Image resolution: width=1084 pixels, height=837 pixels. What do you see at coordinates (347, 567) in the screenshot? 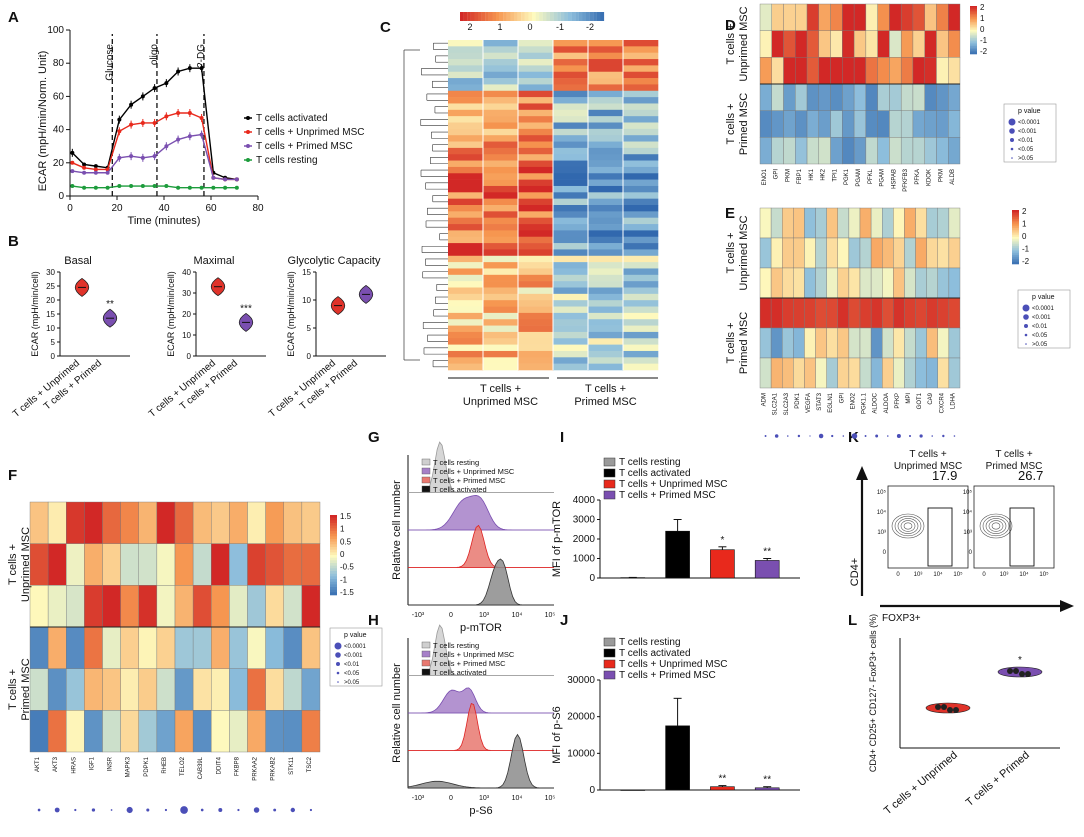
I see `colorbar-tick: -0.5` at bounding box center [347, 567].